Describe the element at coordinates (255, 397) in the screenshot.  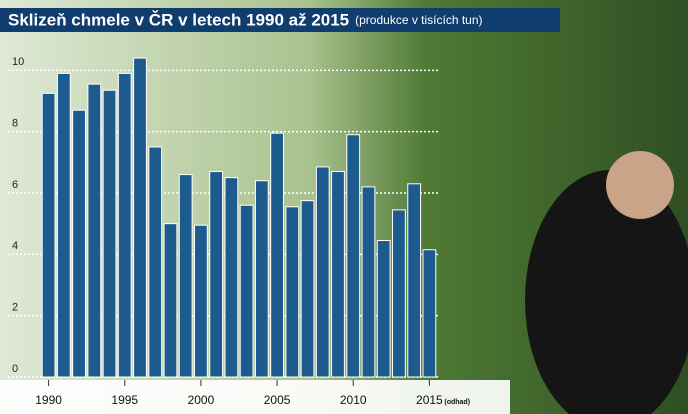
I see `x-axis-band` at that location.